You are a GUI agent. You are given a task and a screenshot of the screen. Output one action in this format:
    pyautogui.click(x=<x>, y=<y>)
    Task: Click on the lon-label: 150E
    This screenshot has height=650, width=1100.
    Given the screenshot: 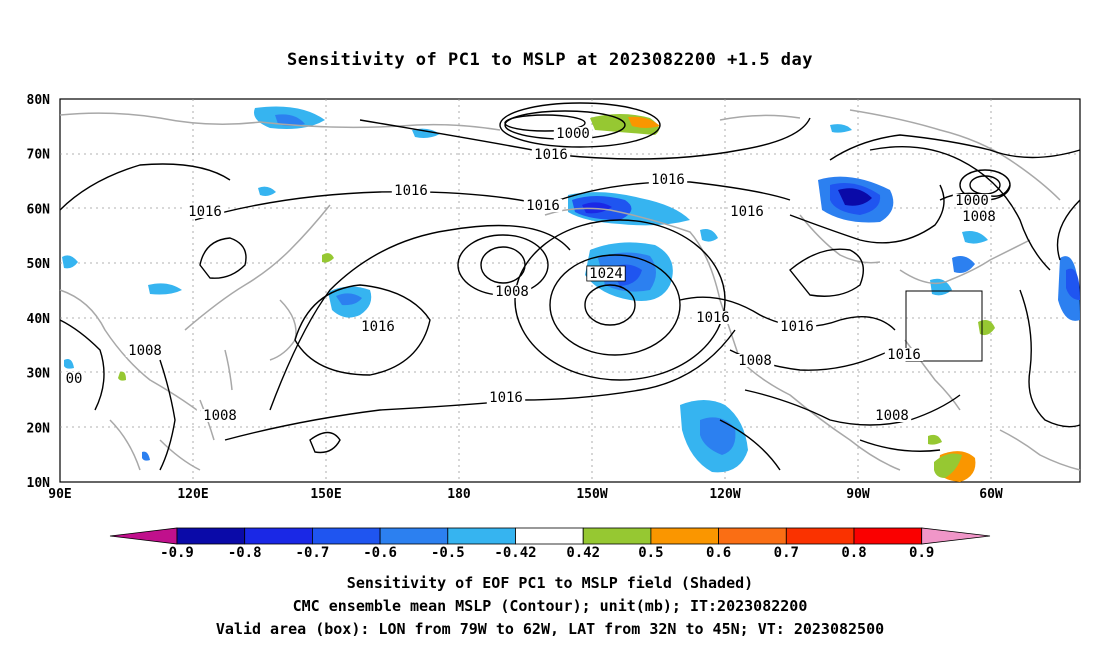 What is the action you would take?
    pyautogui.click(x=325, y=494)
    